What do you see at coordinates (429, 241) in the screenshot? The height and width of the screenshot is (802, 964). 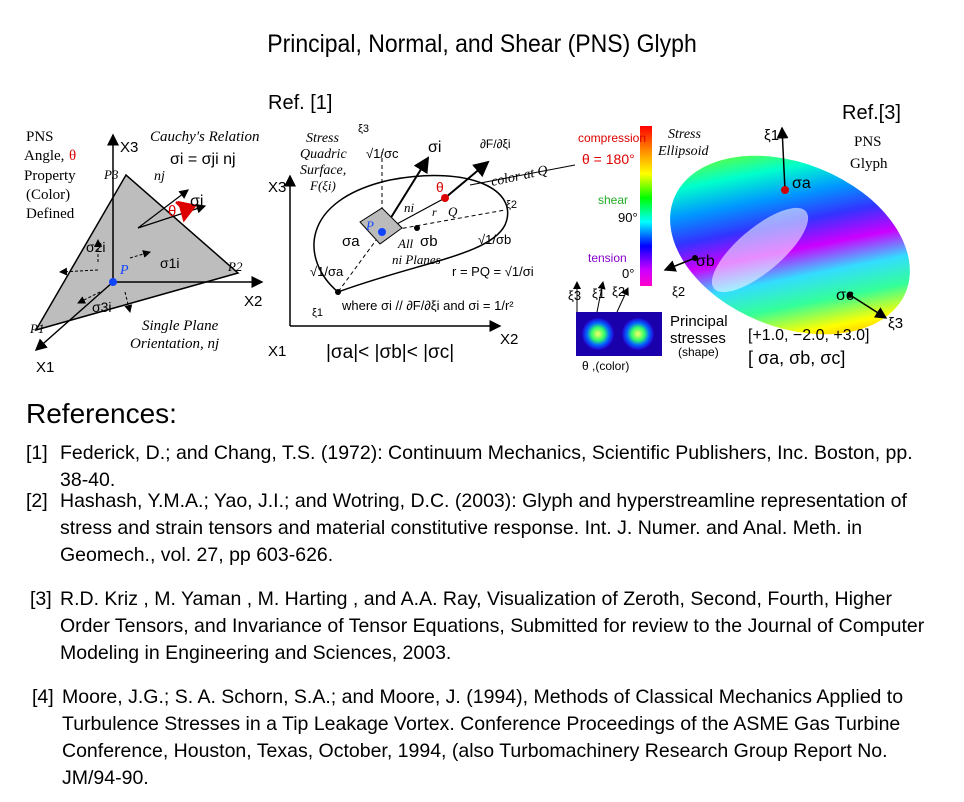 I see `sigma-b-label-2: σb` at bounding box center [429, 241].